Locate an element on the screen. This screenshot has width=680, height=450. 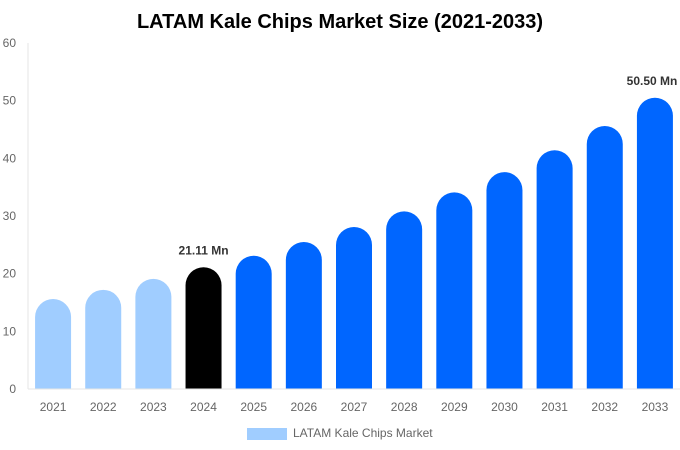
x-tick-label: 2029 is located at coordinates (454, 407).